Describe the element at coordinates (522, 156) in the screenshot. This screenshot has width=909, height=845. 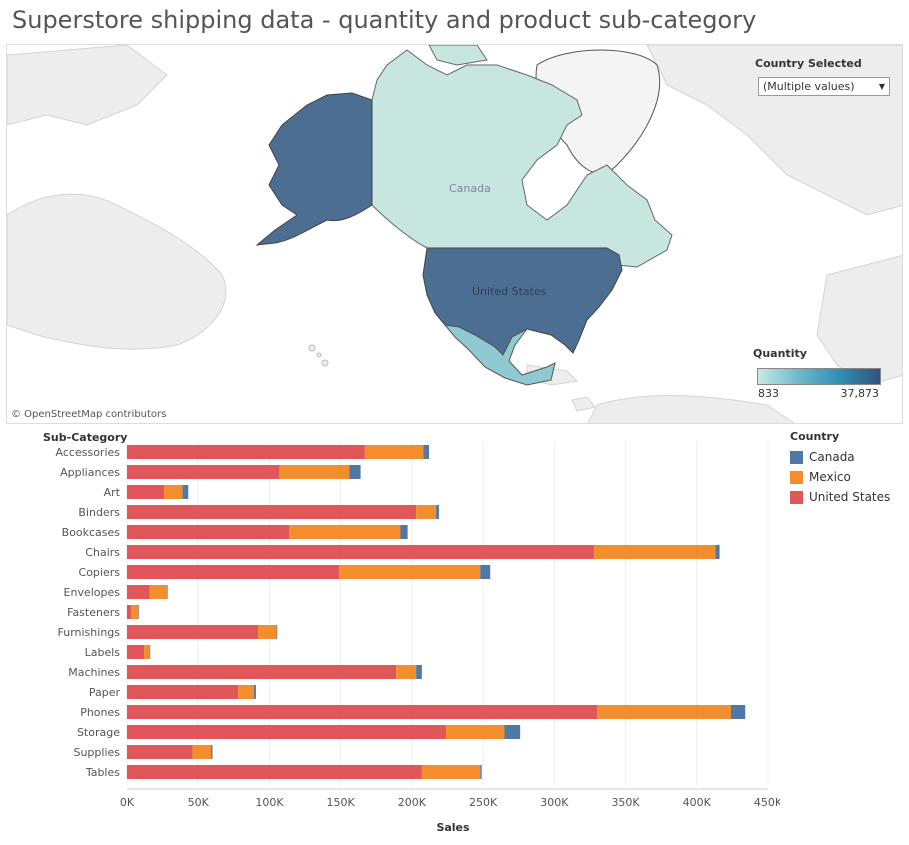
I see `canada-shape` at that location.